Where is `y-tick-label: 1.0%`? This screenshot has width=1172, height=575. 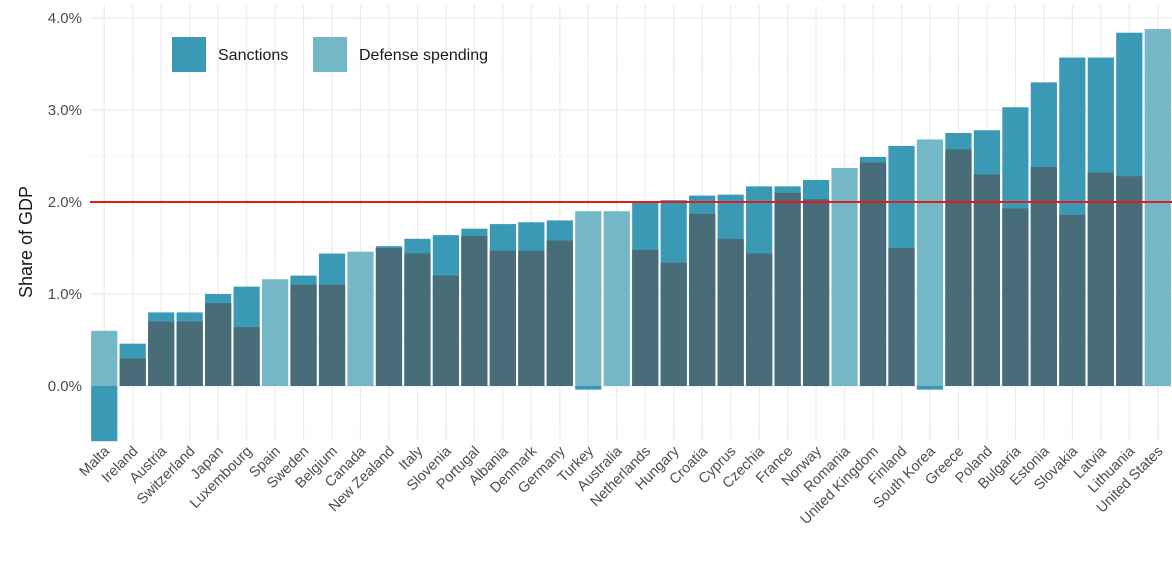 y-tick-label: 1.0% is located at coordinates (65, 294).